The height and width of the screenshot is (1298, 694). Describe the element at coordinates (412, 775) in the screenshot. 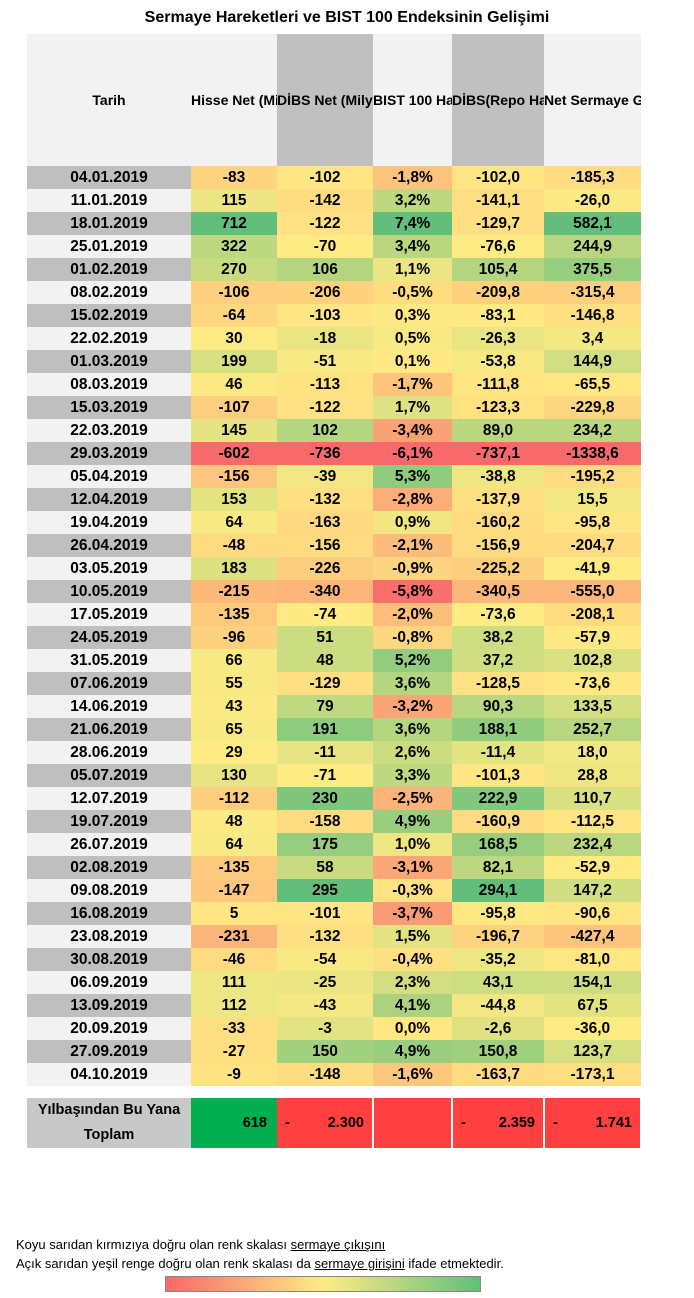

I see `cell-bist100-change: 3,3%` at that location.